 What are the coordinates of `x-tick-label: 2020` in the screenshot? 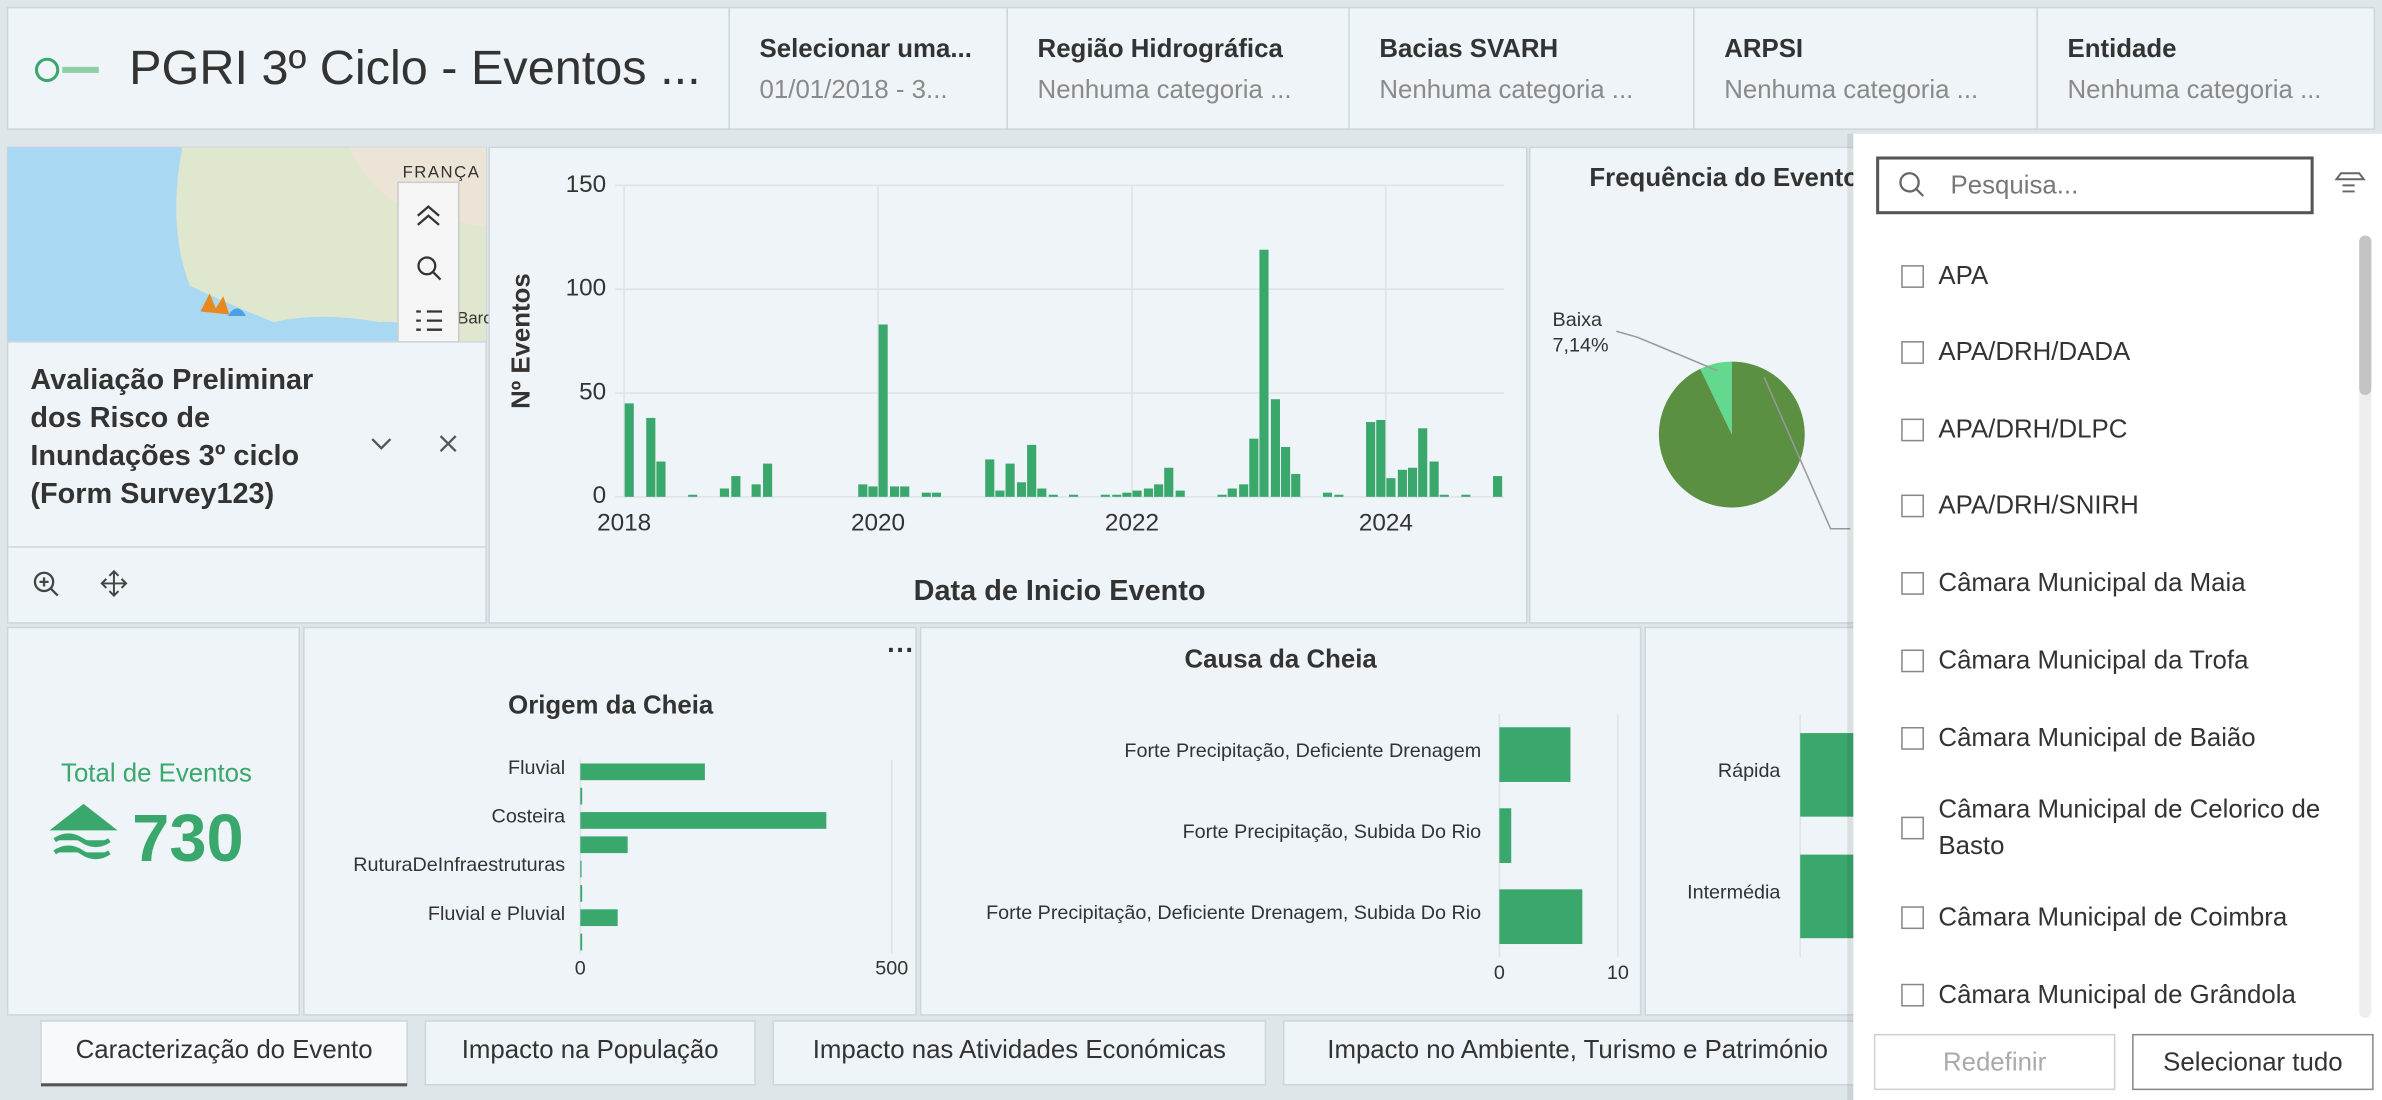 It's located at (878, 523).